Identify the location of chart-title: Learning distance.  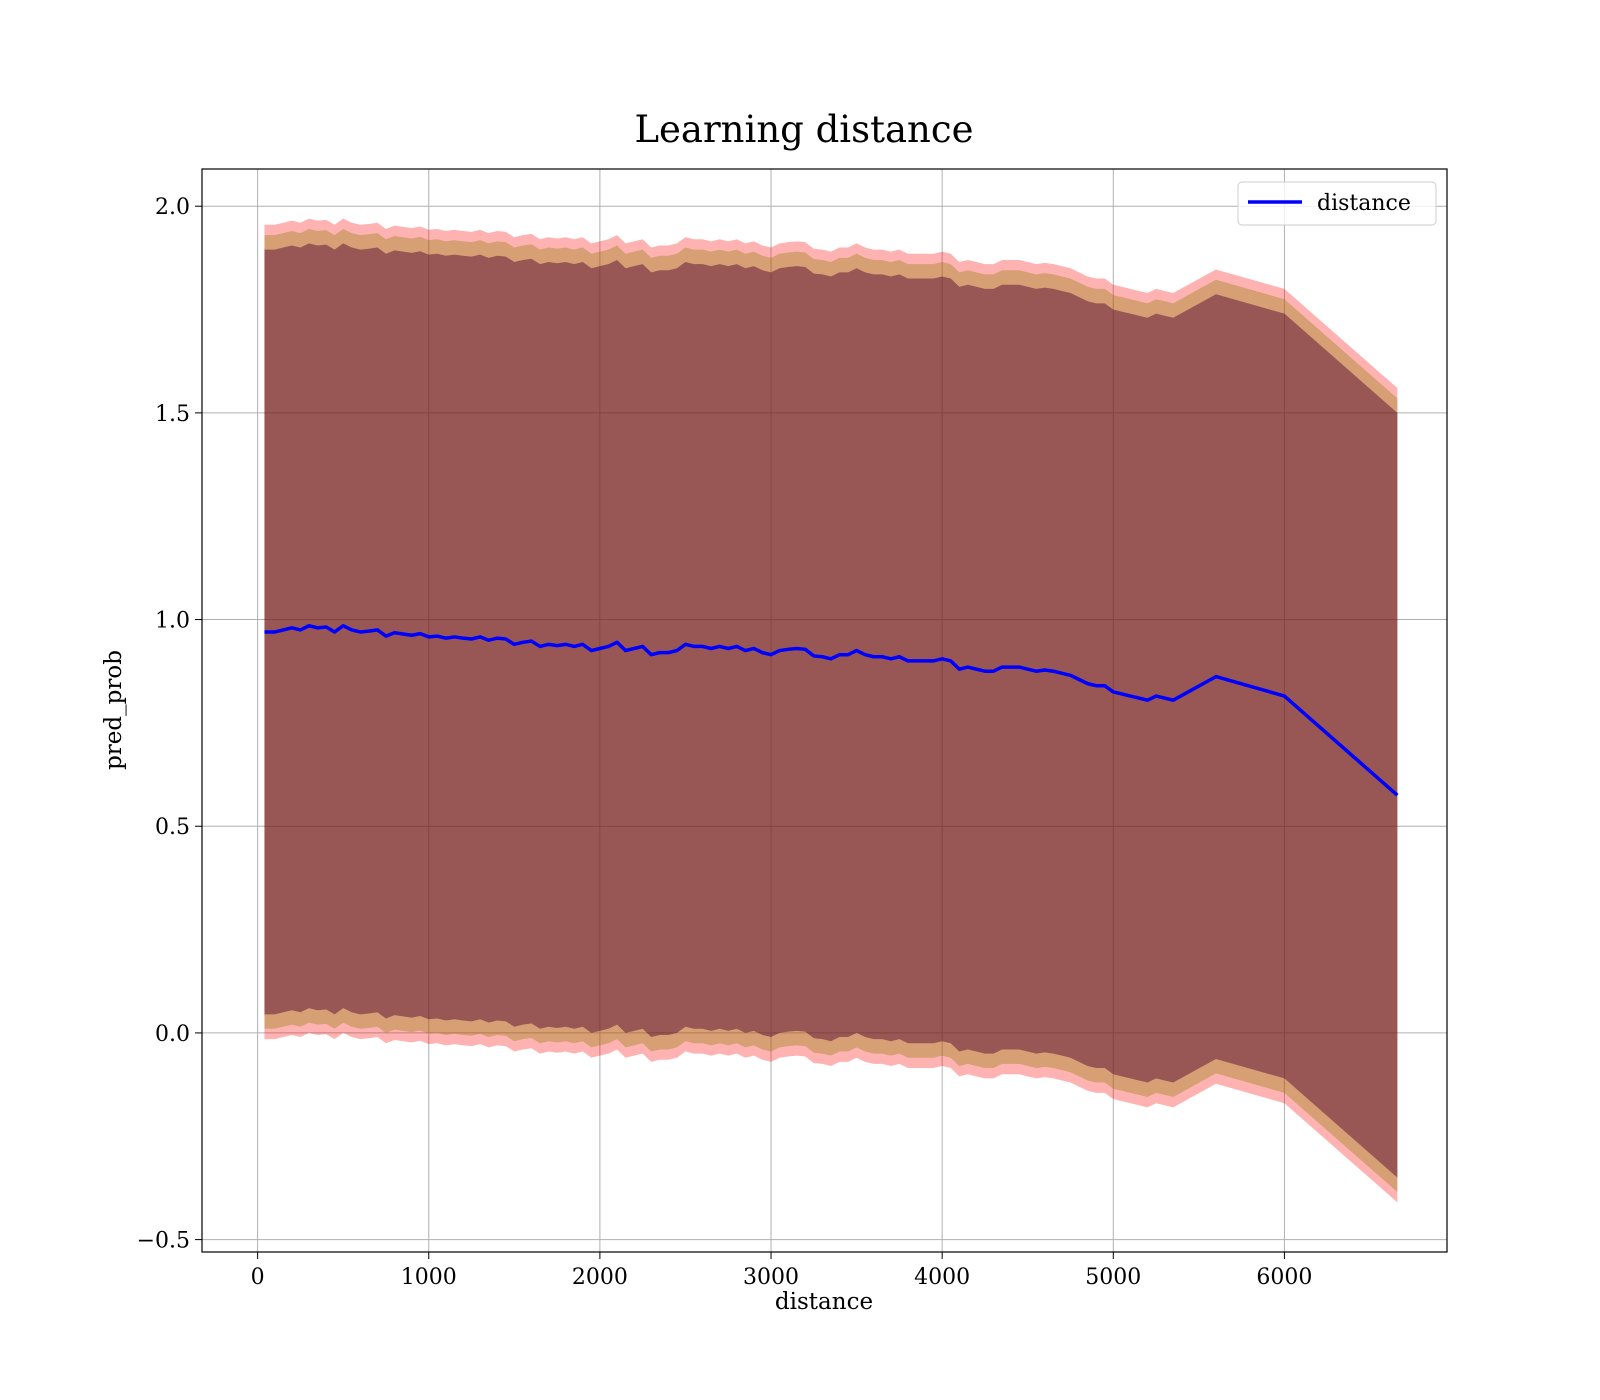
(803, 129).